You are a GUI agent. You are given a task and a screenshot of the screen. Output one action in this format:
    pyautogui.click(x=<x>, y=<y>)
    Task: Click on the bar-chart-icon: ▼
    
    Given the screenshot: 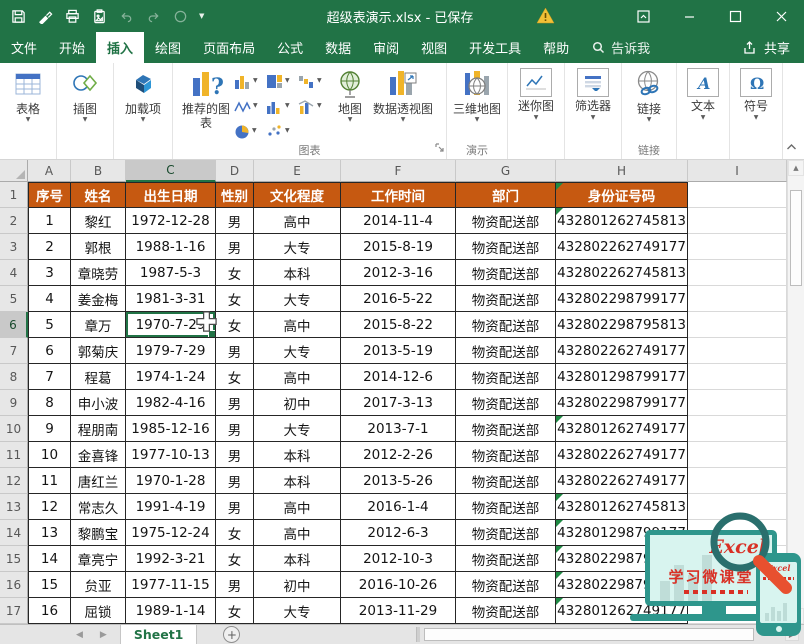 What is the action you would take?
    pyautogui.click(x=282, y=106)
    